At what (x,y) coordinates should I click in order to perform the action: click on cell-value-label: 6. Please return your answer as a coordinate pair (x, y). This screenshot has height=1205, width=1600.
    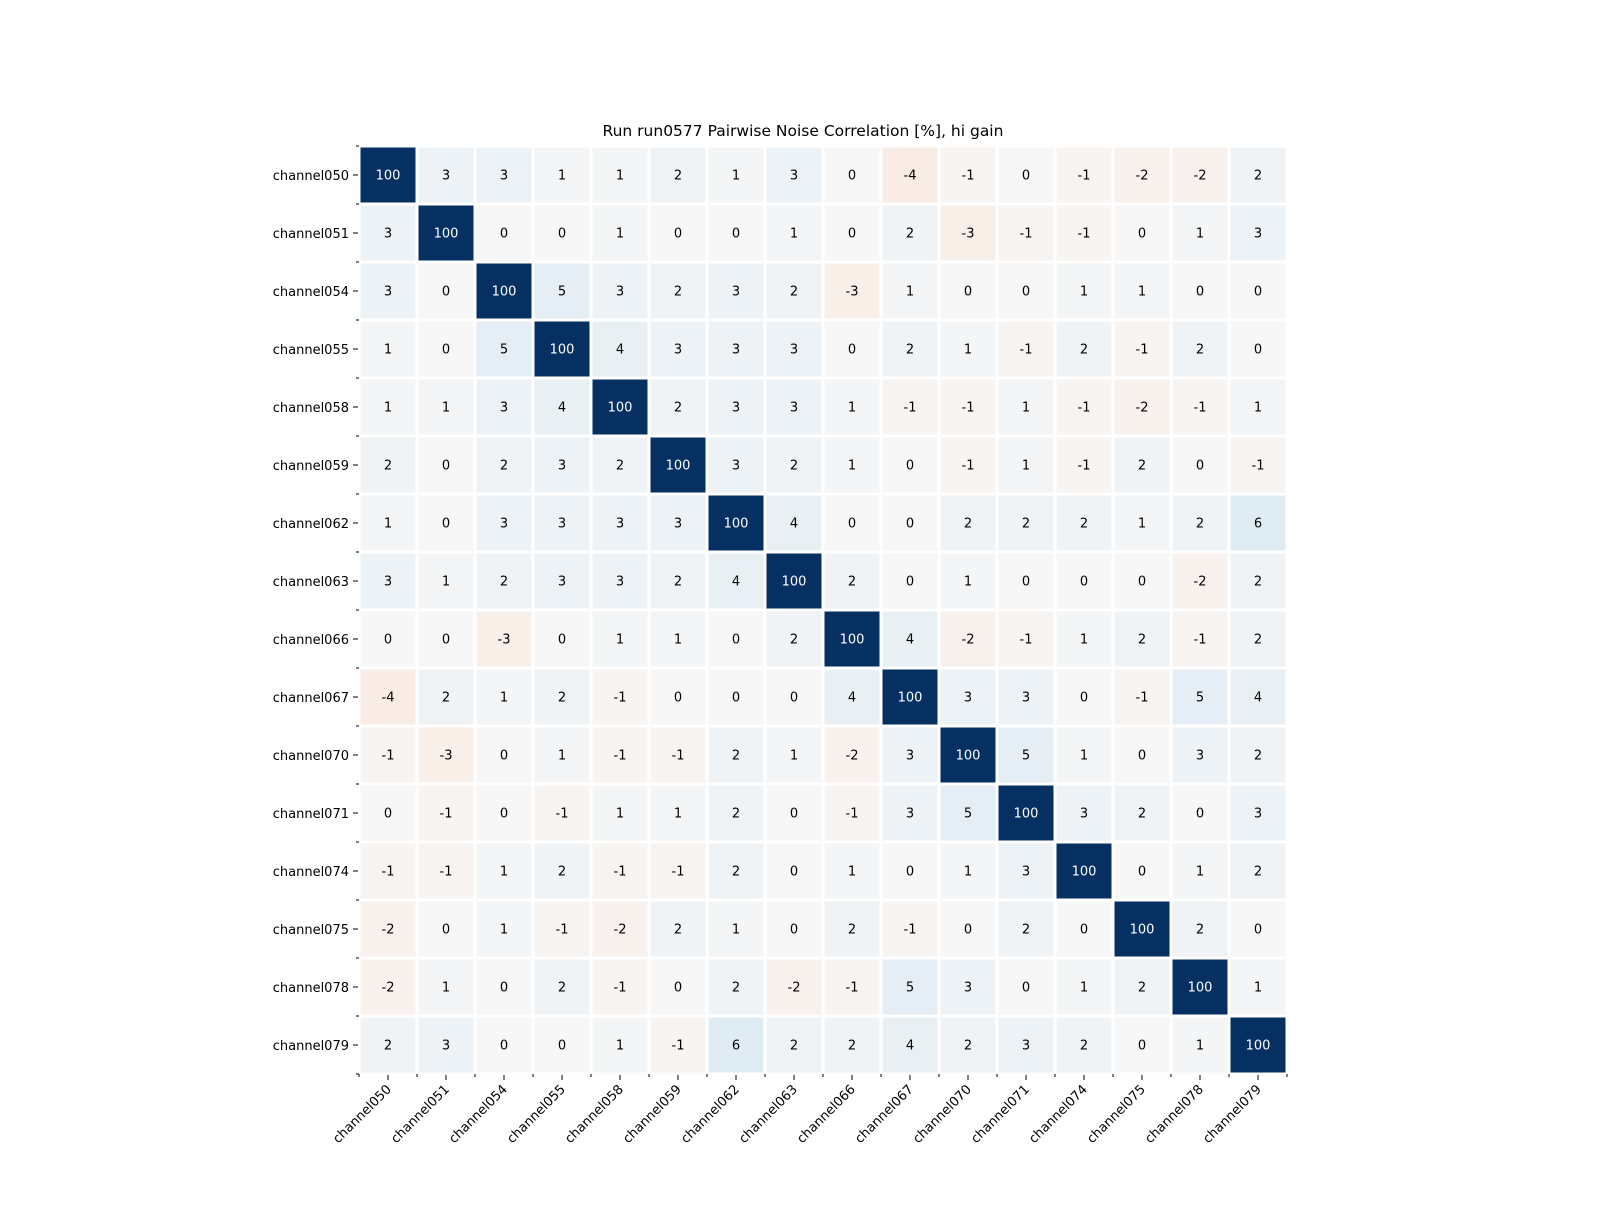
    Looking at the image, I should click on (736, 1046).